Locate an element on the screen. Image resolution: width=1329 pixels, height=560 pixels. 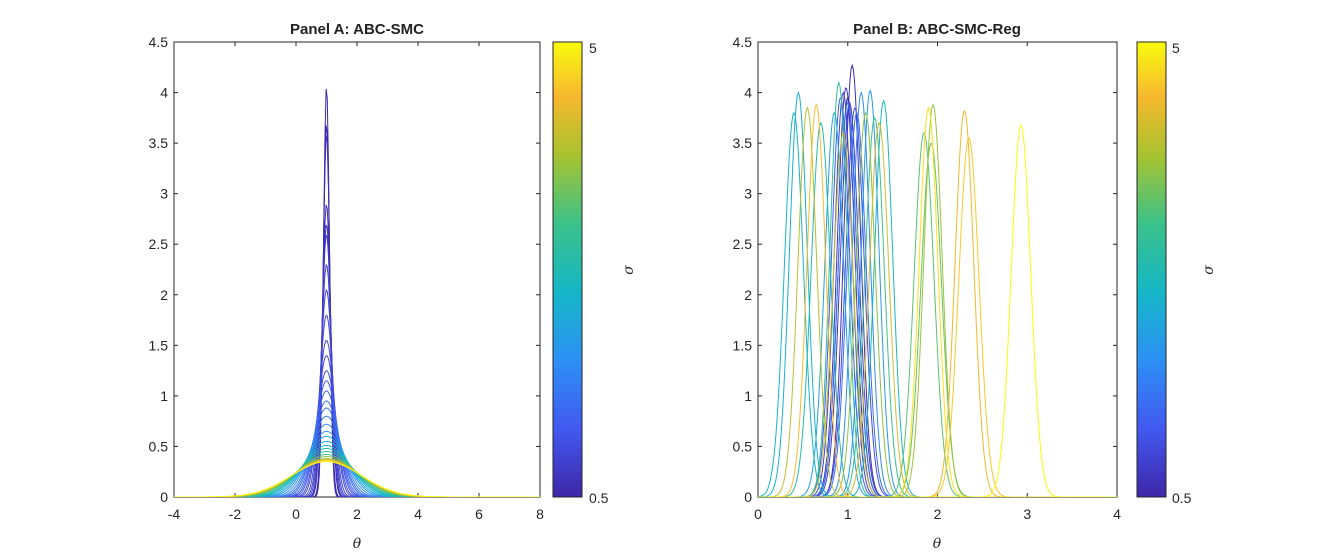
panel-a-xlabel: θ is located at coordinates (357, 544).